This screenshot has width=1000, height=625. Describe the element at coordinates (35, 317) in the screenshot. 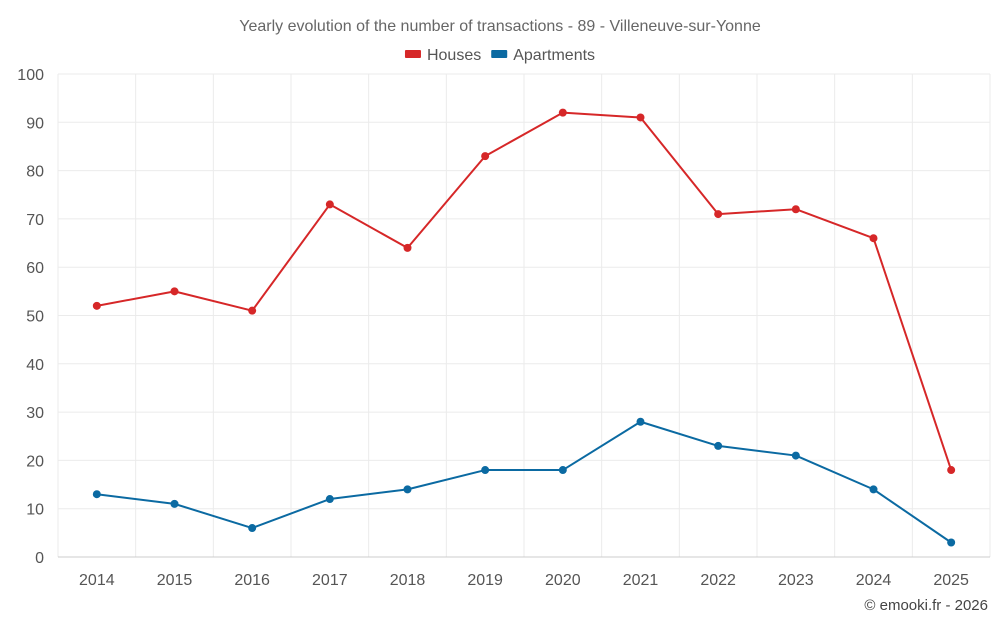

I see `y-tick-label: 50` at that location.